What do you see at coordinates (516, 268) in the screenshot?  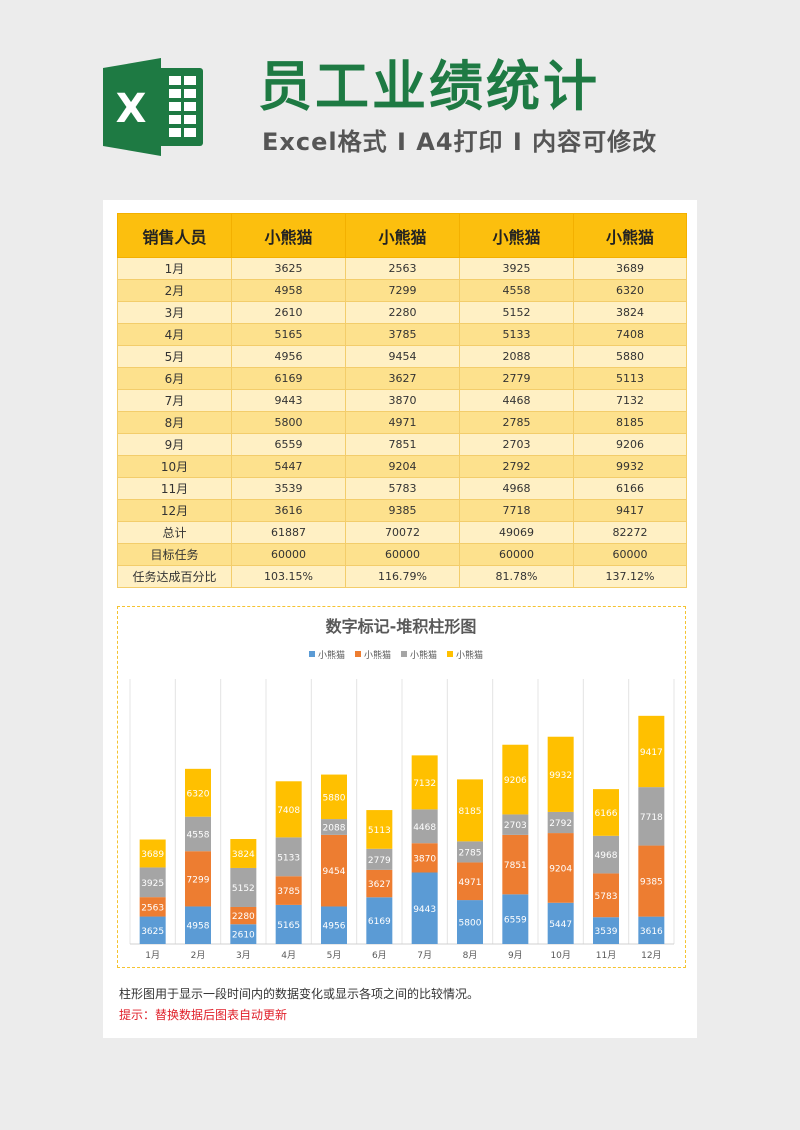 I see `table-cell: 3925` at bounding box center [516, 268].